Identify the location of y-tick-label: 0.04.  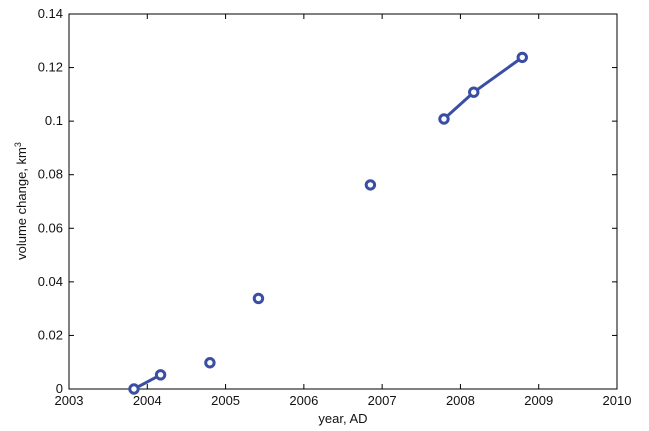
(50, 281).